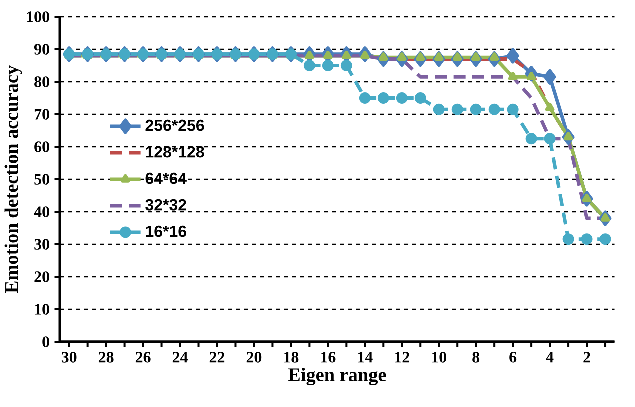 This screenshot has width=635, height=407. I want to click on y-axis-title: Emotion detection accuracy, so click(13, 180).